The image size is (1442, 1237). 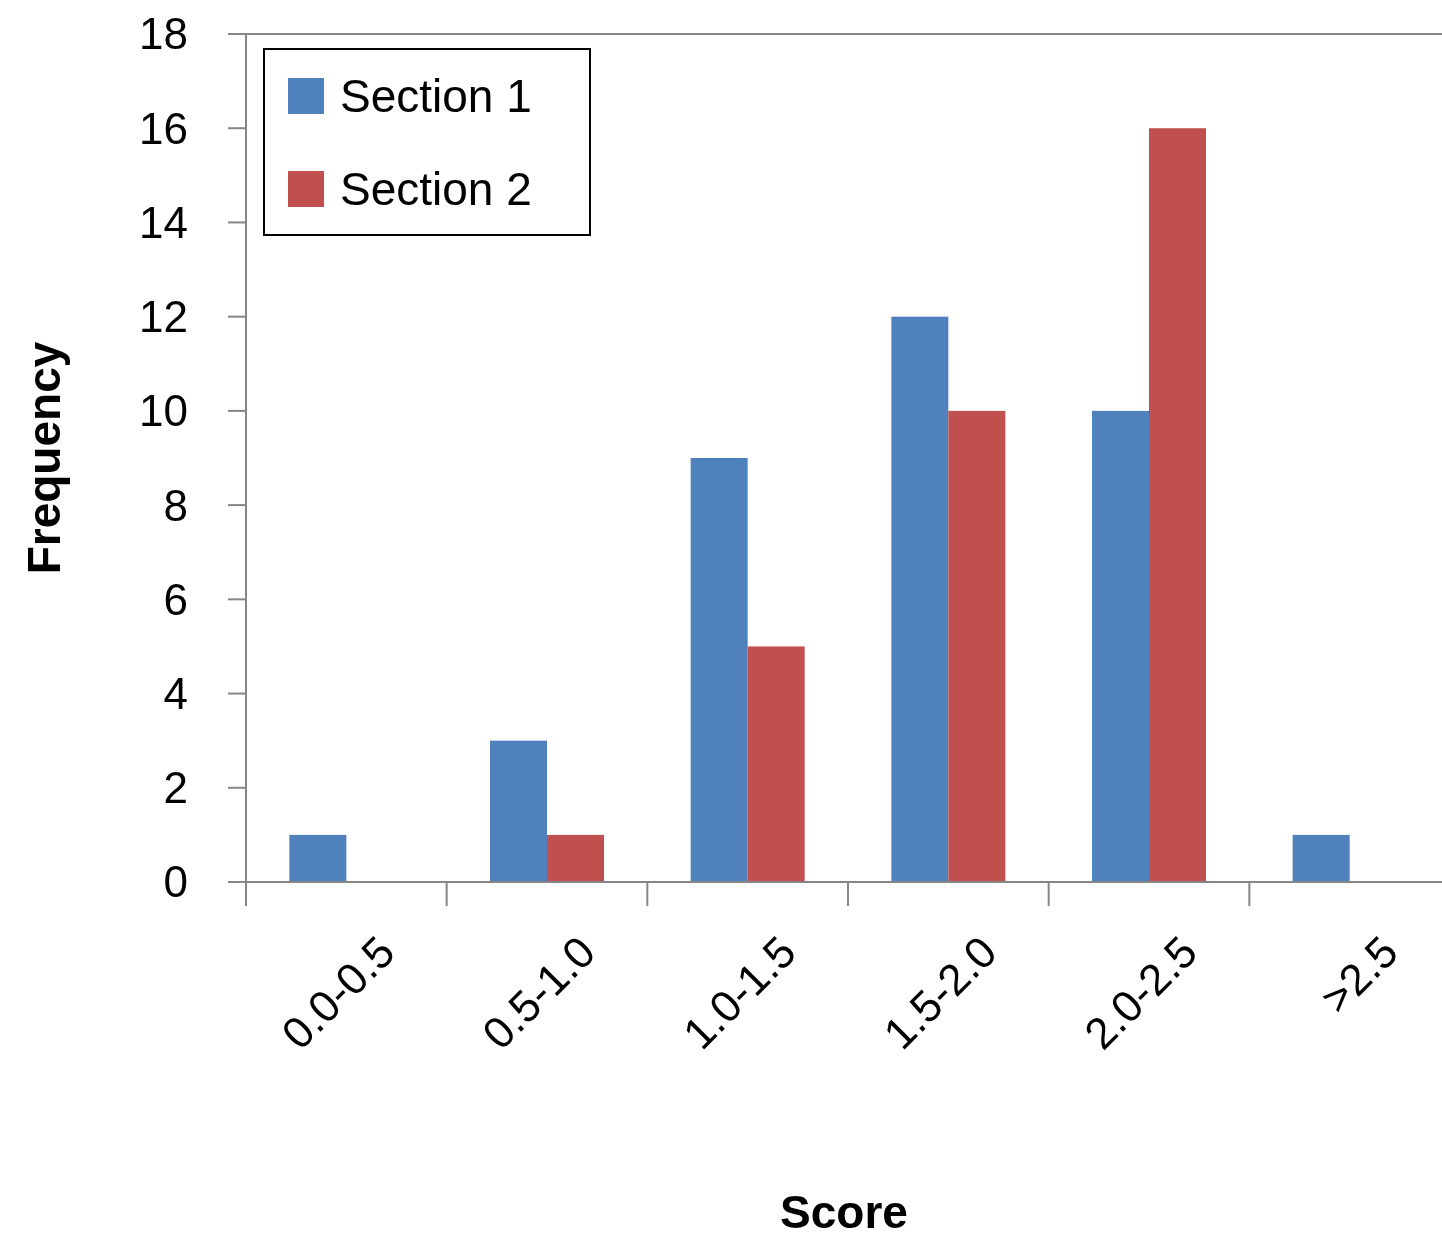 I want to click on y-tick-label: 18, so click(x=163, y=34).